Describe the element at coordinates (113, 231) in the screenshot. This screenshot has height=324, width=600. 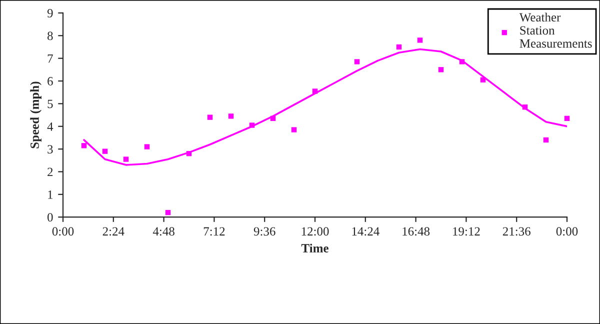
I see `x-tick-label: 2:24` at that location.